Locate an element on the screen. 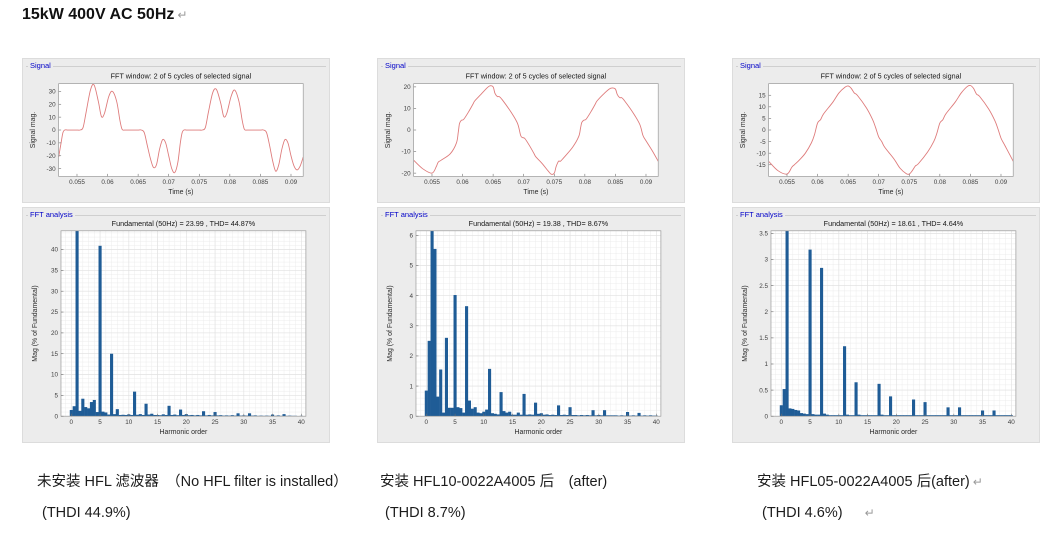 The width and height of the screenshot is (1045, 540). svg-text: 0.5 is located at coordinates (763, 390).